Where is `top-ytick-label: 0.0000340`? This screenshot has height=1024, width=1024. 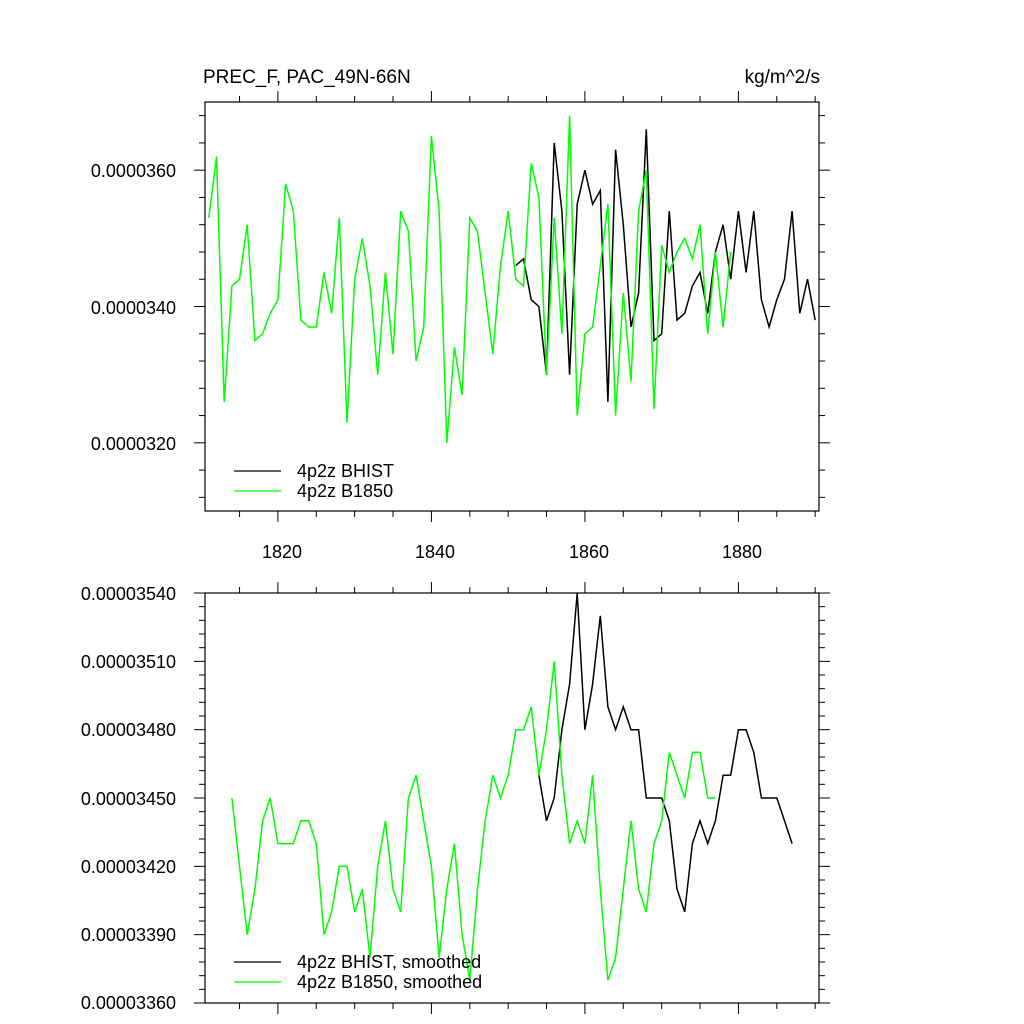 top-ytick-label: 0.0000340 is located at coordinates (133, 308).